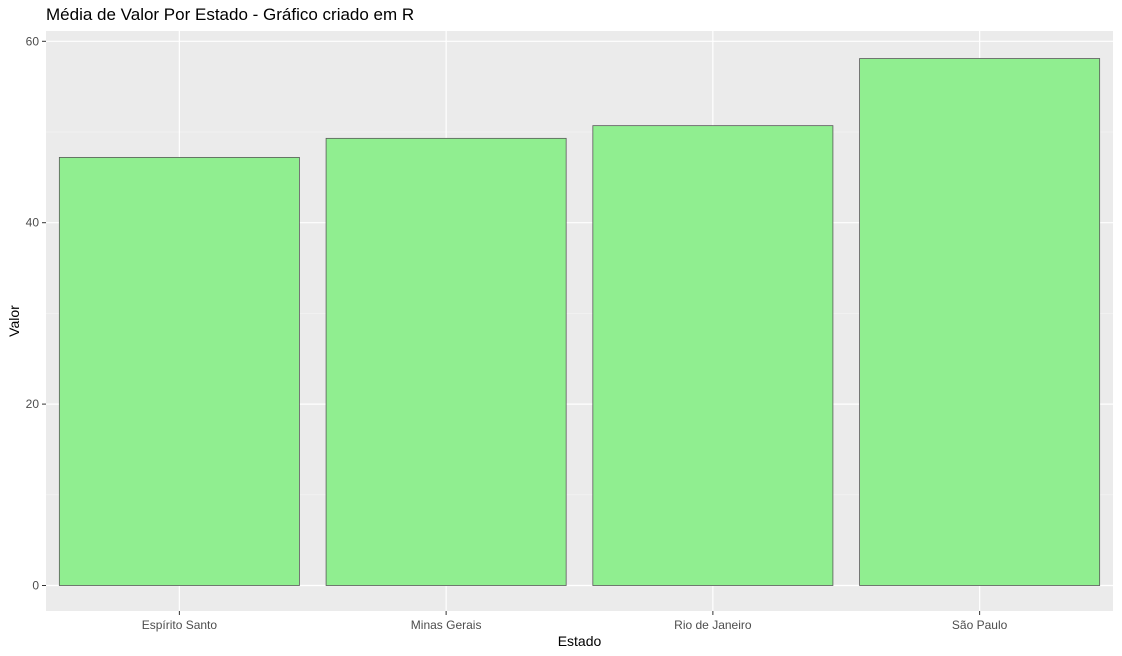  What do you see at coordinates (35, 586) in the screenshot?
I see `y-tick-label: 0` at bounding box center [35, 586].